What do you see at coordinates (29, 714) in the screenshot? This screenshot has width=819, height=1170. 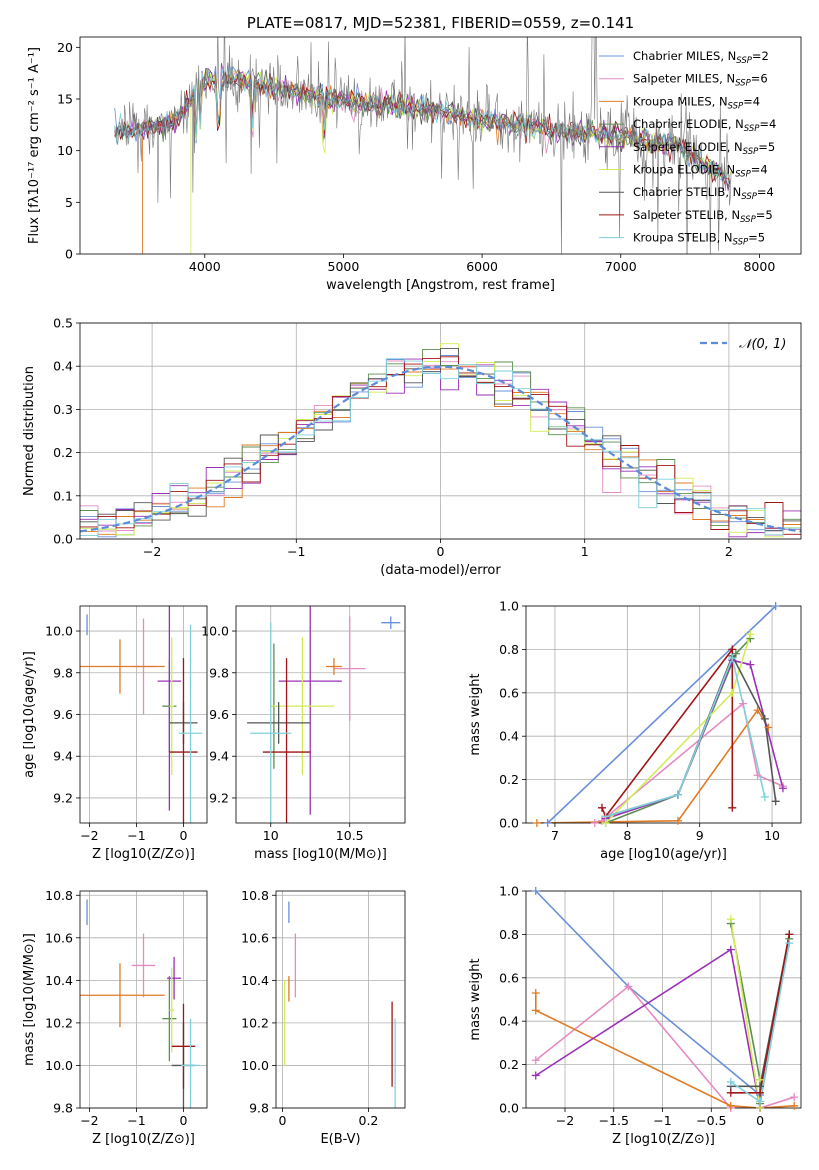 I see `y-axis-label: age [log10(age/yr)]` at bounding box center [29, 714].